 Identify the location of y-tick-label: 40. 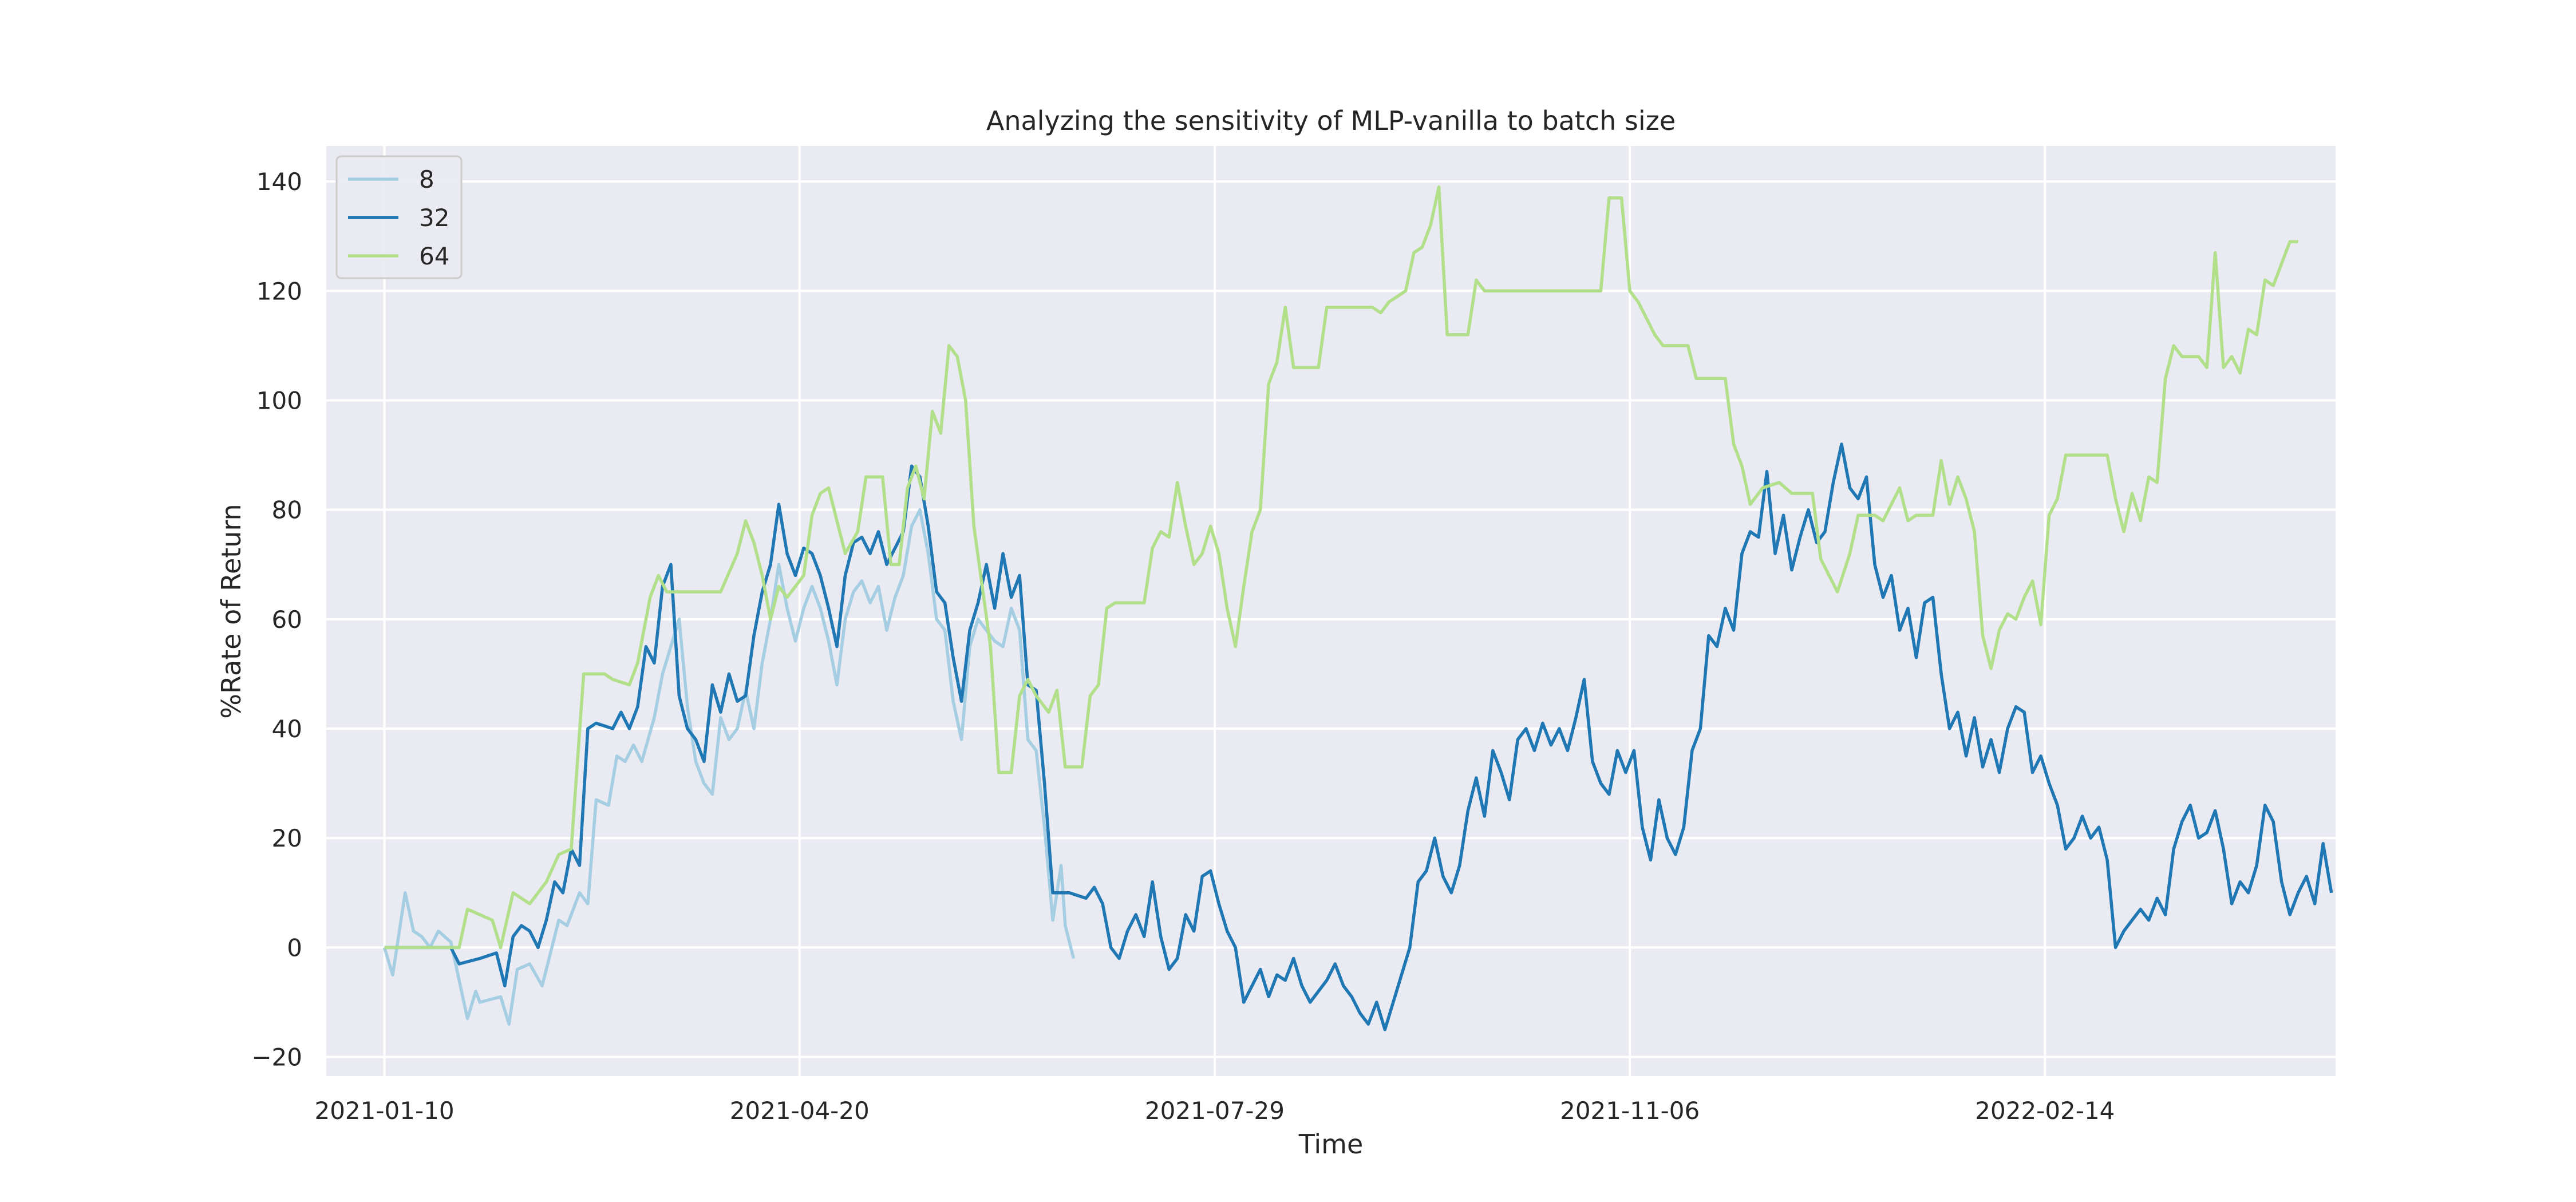
(287, 729).